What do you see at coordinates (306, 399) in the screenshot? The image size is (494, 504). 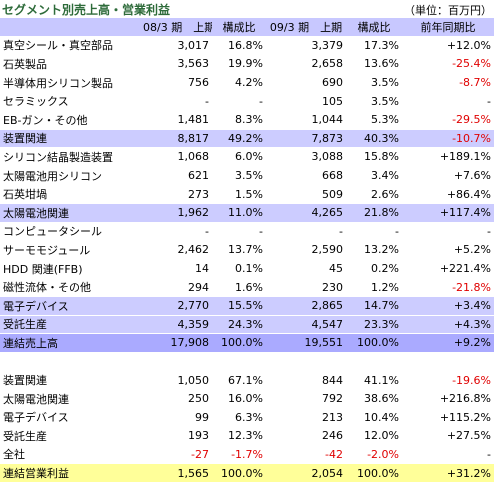 I see `value-cell: 792` at bounding box center [306, 399].